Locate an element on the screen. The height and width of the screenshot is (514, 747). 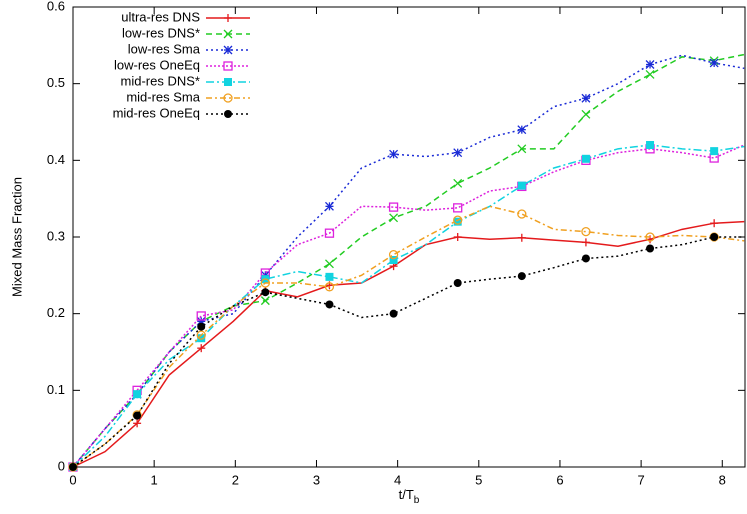
y-tick-label: 0.2 is located at coordinates (56, 312).